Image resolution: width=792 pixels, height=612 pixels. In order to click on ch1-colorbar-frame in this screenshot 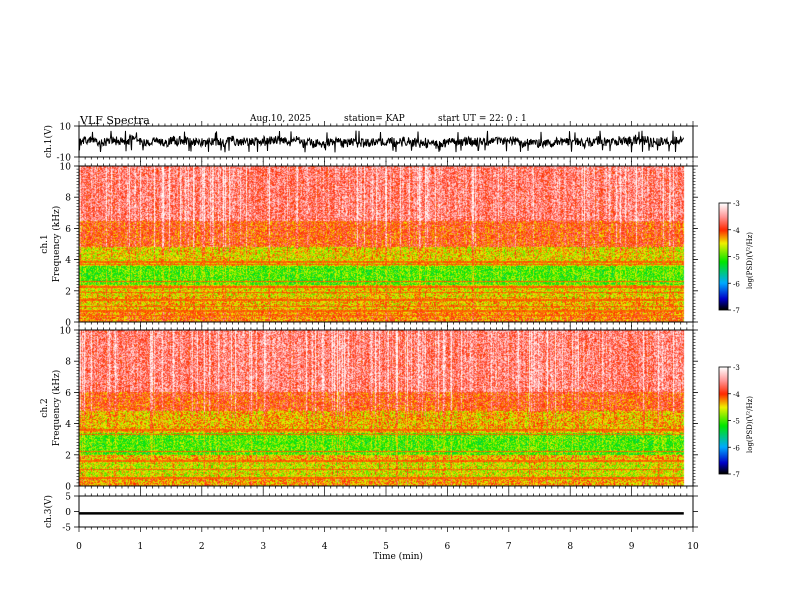, I will do `click(723, 256)`.